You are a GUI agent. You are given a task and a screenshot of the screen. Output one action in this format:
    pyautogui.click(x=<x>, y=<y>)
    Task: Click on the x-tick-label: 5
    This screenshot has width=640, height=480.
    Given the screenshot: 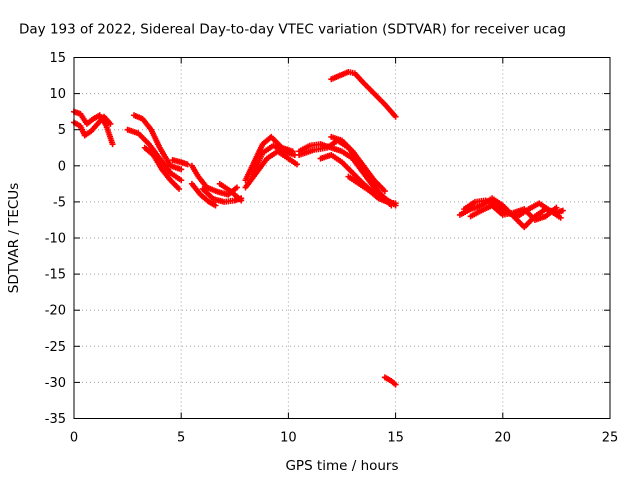 What is the action you would take?
    pyautogui.click(x=181, y=438)
    